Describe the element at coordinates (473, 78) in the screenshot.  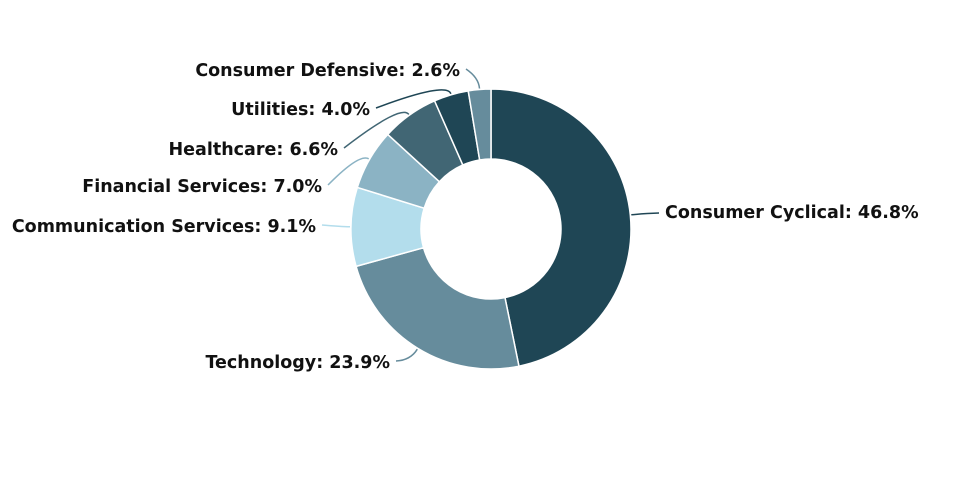
I see `connector-consumer-defensive` at that location.